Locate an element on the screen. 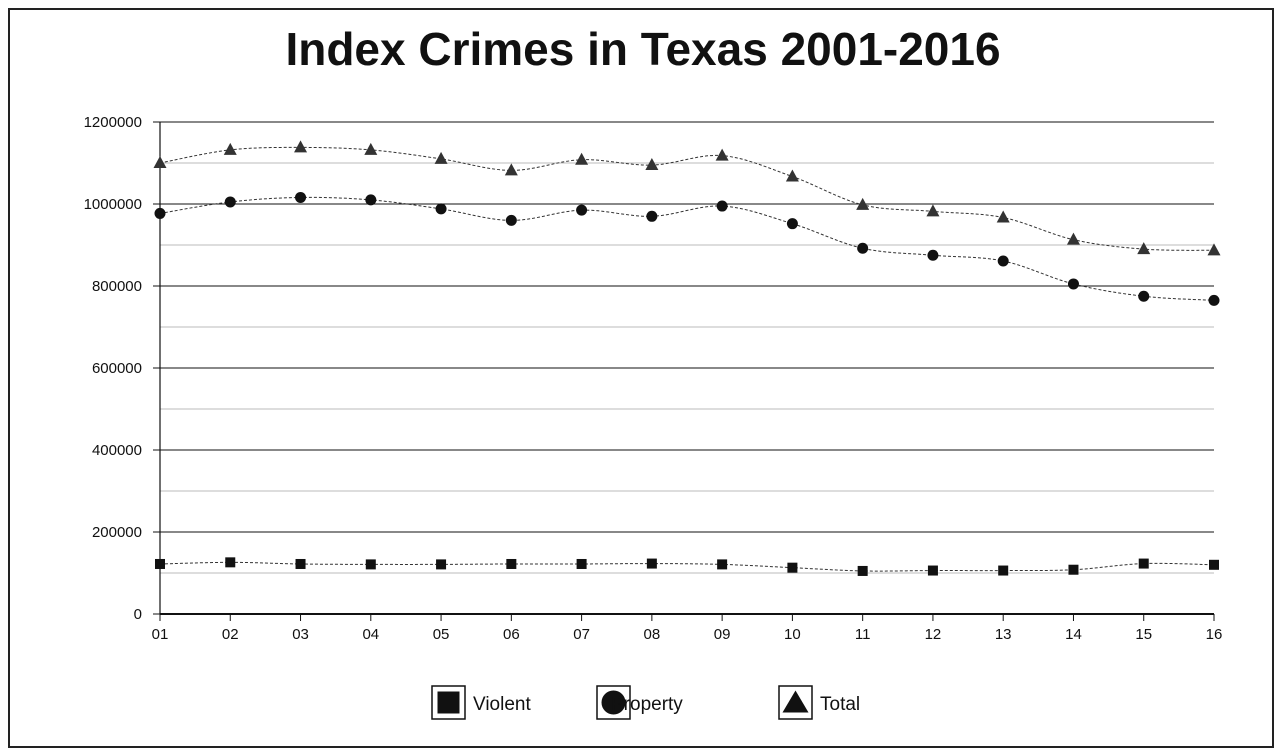 Image resolution: width=1286 pixels, height=748 pixels. x-tick-label: 03 is located at coordinates (300, 634).